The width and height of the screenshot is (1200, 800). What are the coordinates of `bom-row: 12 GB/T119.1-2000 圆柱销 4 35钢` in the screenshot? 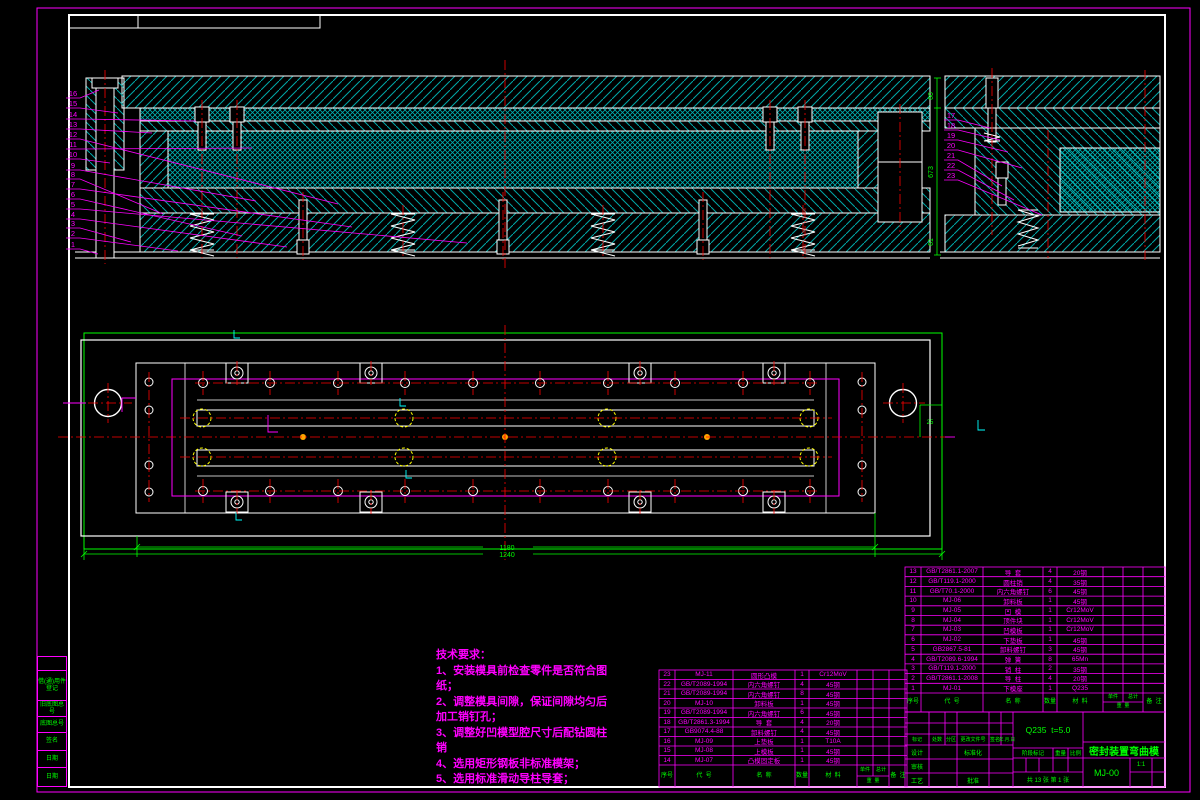 It's located at (998, 582).